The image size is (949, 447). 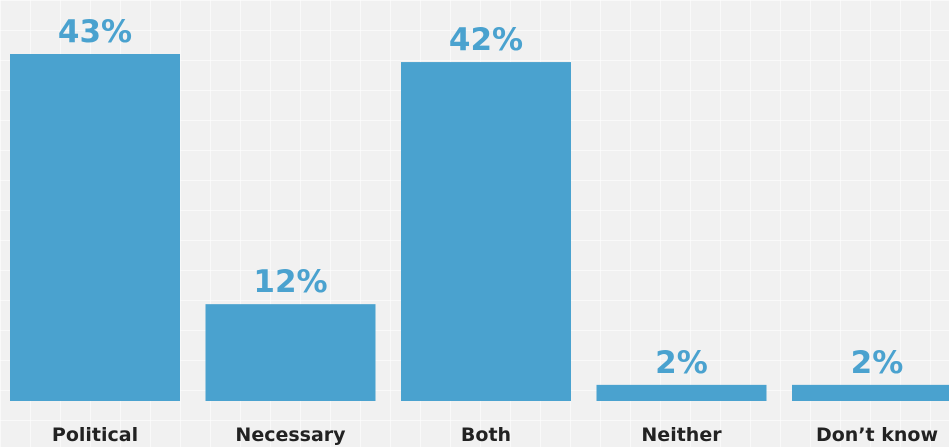 I want to click on value-label-don-t-know: 2%, so click(x=877, y=363).